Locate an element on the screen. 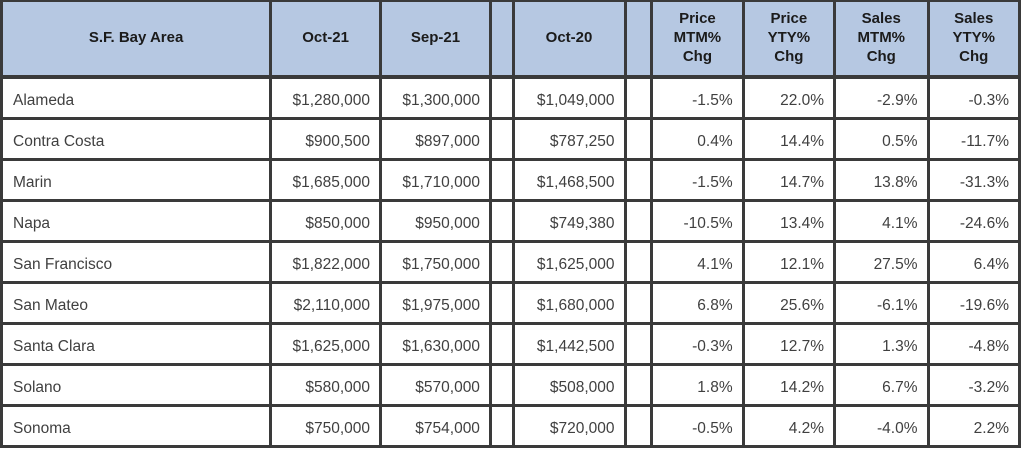 This screenshot has height=450, width=1024. value-cell-price_yty: 14.4% is located at coordinates (789, 138).